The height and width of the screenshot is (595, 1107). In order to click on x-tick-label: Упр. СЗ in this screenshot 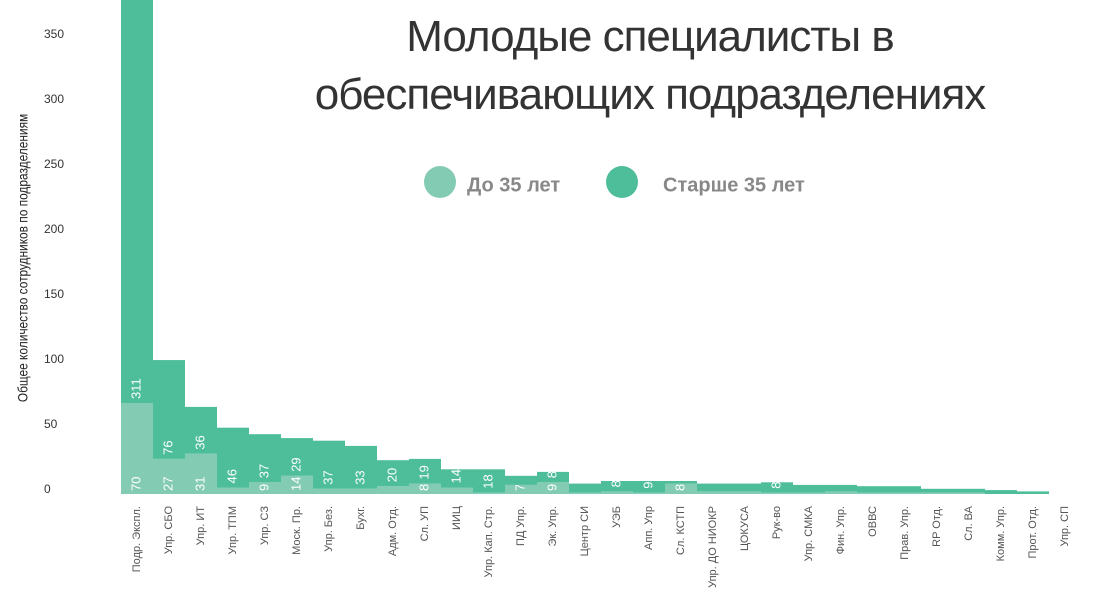, I will do `click(265, 526)`.